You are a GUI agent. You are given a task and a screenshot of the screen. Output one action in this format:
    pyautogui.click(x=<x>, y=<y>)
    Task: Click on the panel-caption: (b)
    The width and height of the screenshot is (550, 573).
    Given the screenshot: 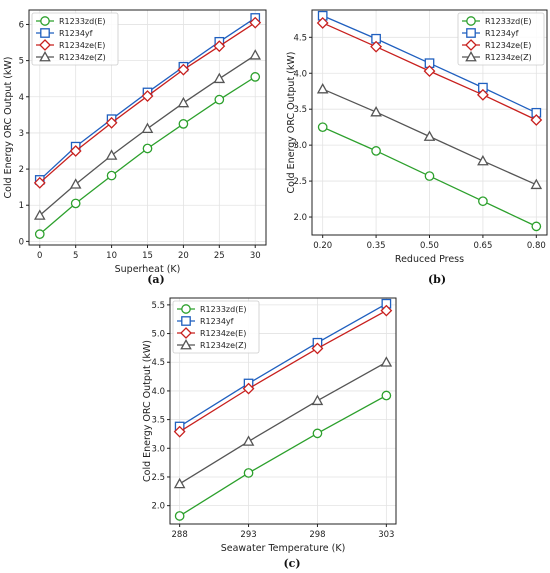 What is the action you would take?
    pyautogui.click(x=437, y=279)
    